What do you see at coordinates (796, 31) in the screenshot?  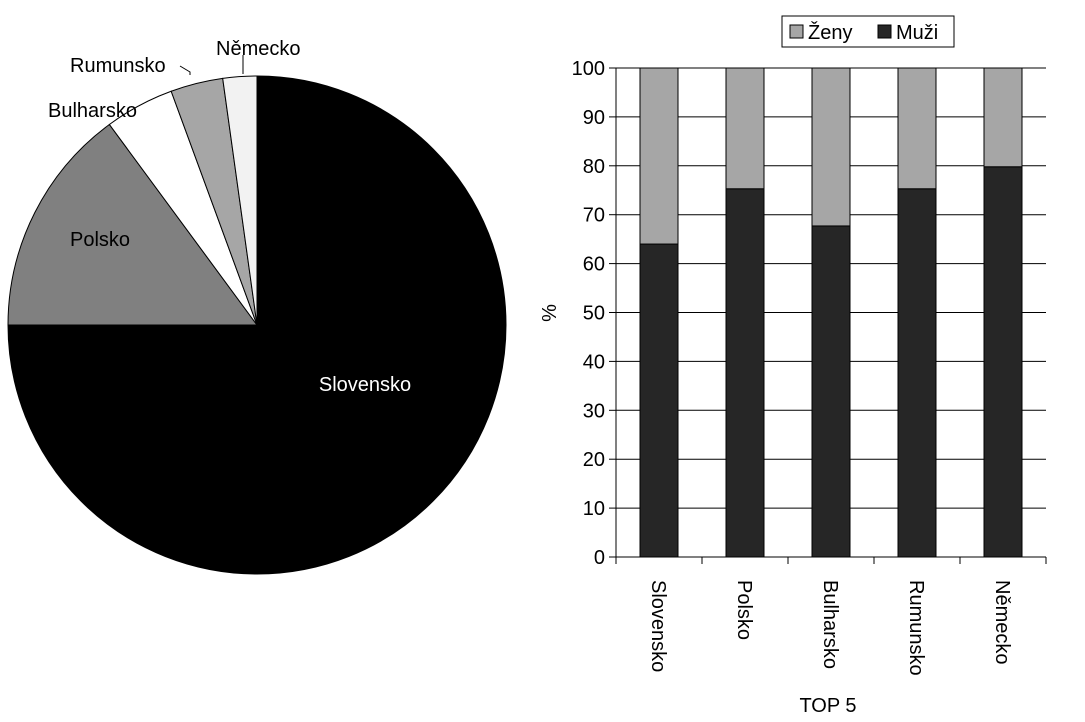 I see `legend-swatch-zeny` at bounding box center [796, 31].